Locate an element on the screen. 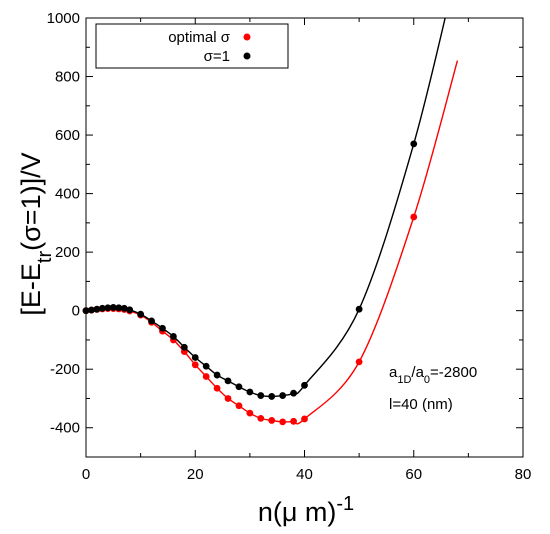  annotation-length: l=40 (nm) is located at coordinates (421, 404).